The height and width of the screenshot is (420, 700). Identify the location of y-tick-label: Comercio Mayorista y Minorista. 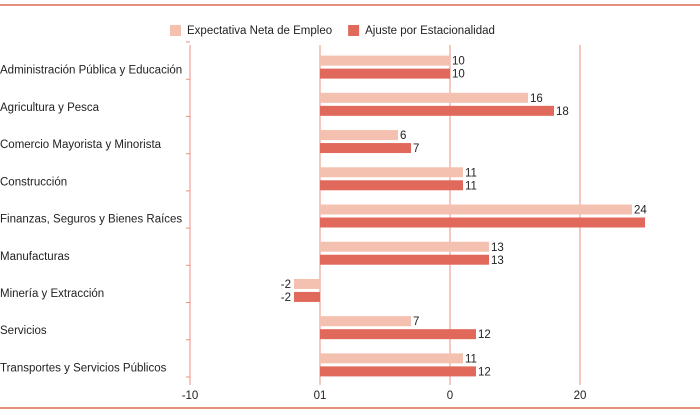
(81, 145).